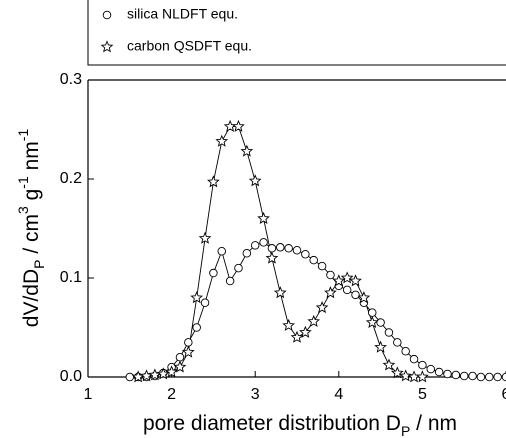 This screenshot has width=506, height=438. Describe the element at coordinates (255, 394) in the screenshot. I see `x-tick-label: 3` at that location.